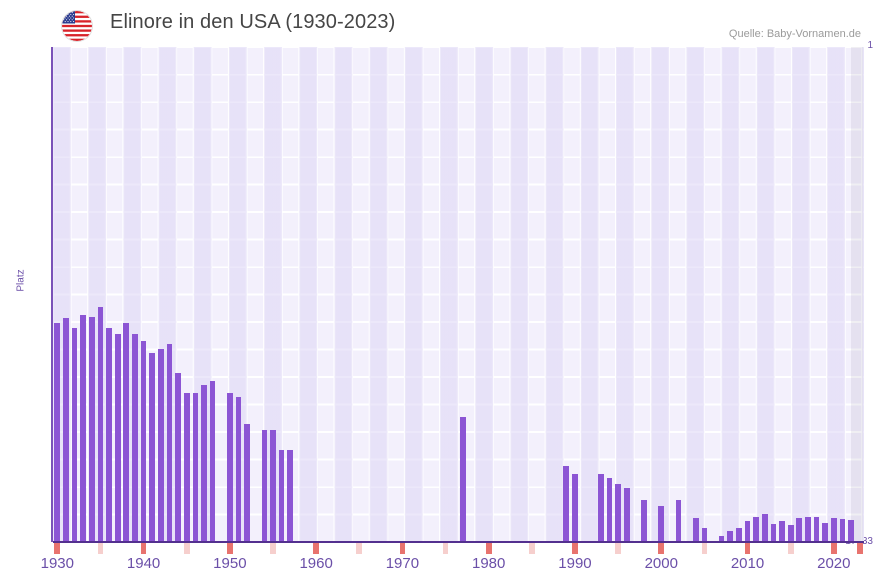 The image size is (873, 587). Describe the element at coordinates (143, 563) in the screenshot. I see `x-axis-label: 1940` at that location.